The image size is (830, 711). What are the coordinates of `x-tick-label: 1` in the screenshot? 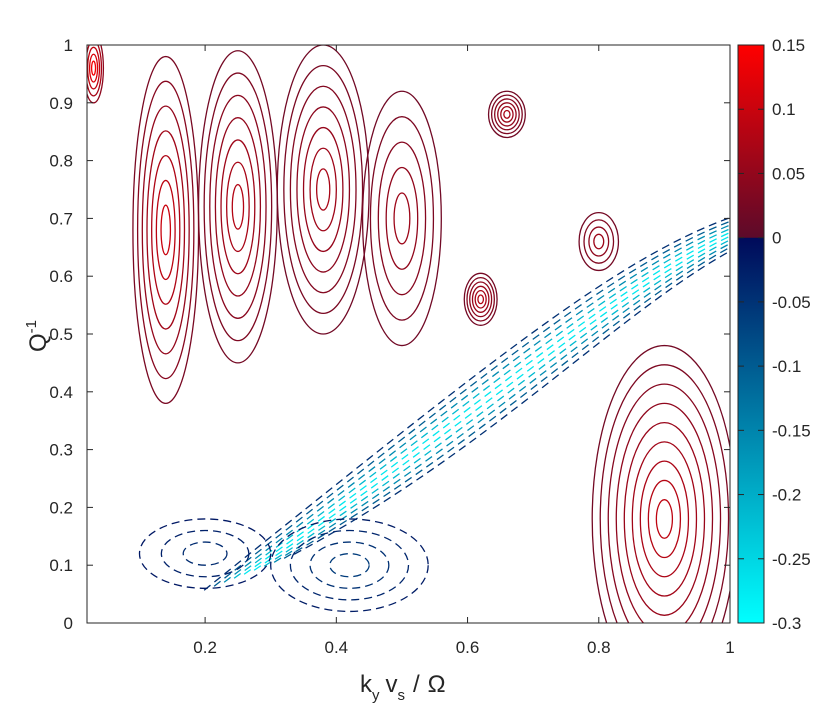 It's located at (729, 647).